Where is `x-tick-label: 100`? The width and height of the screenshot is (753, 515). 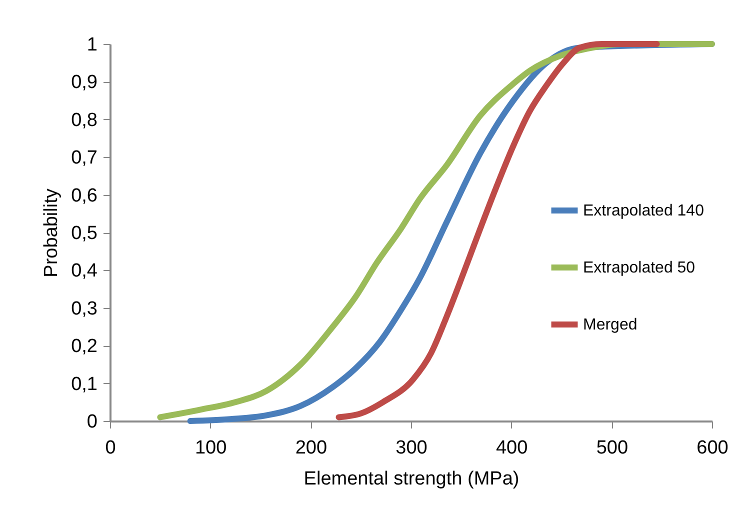
x-tick-label: 100 is located at coordinates (210, 448).